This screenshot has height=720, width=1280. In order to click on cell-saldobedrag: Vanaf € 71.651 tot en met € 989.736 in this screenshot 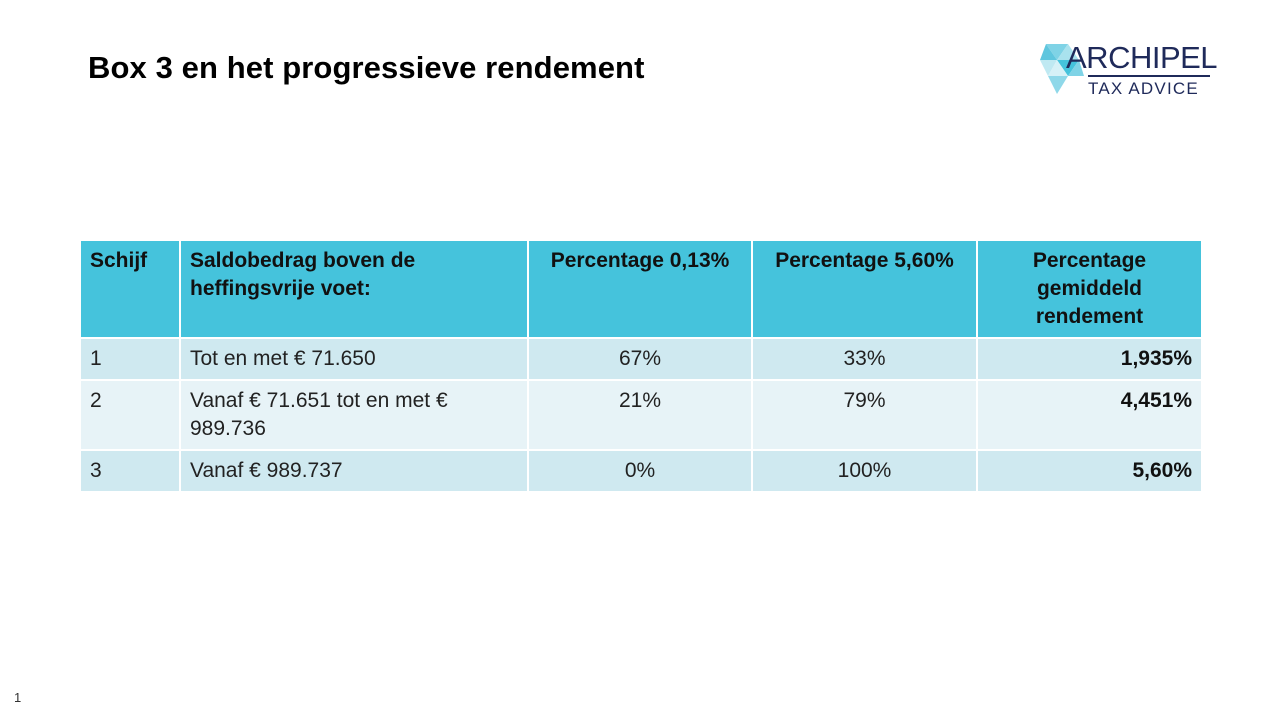, I will do `click(354, 415)`.